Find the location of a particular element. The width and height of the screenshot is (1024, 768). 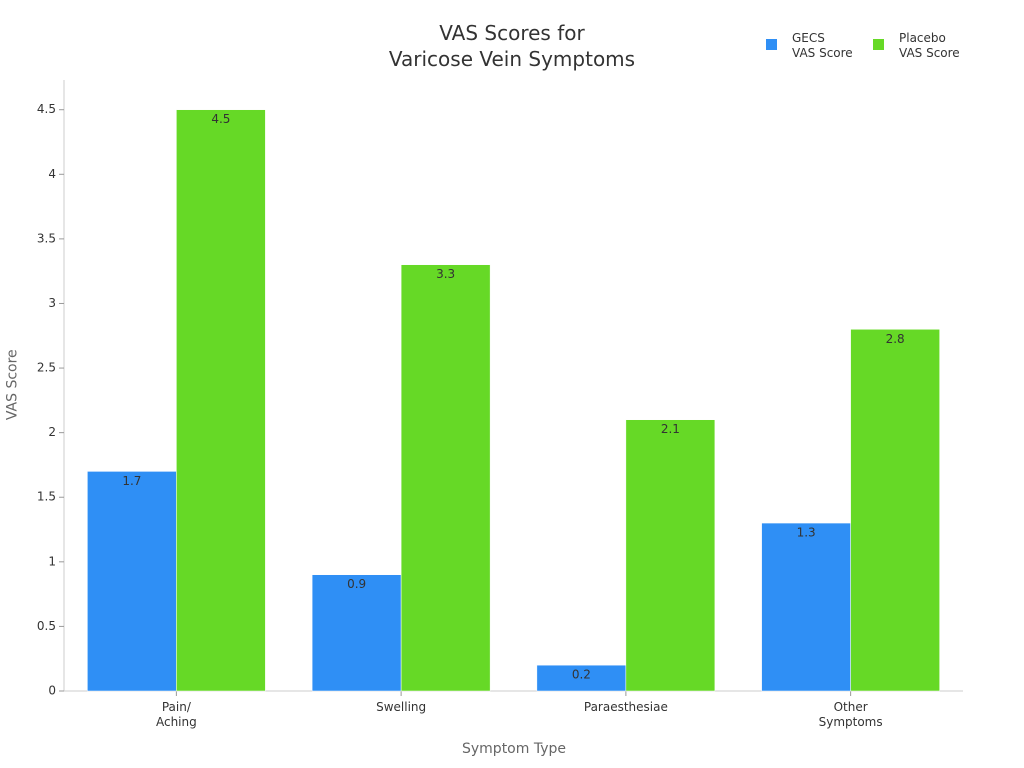

y-tick-label: 0.5 is located at coordinates (46, 626).